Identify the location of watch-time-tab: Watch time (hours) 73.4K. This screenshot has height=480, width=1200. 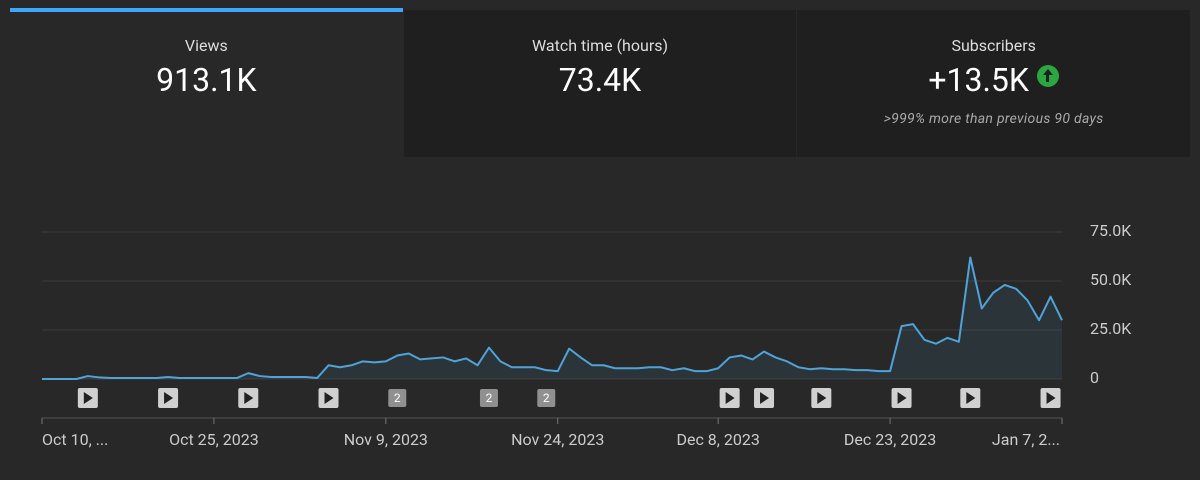
(599, 83).